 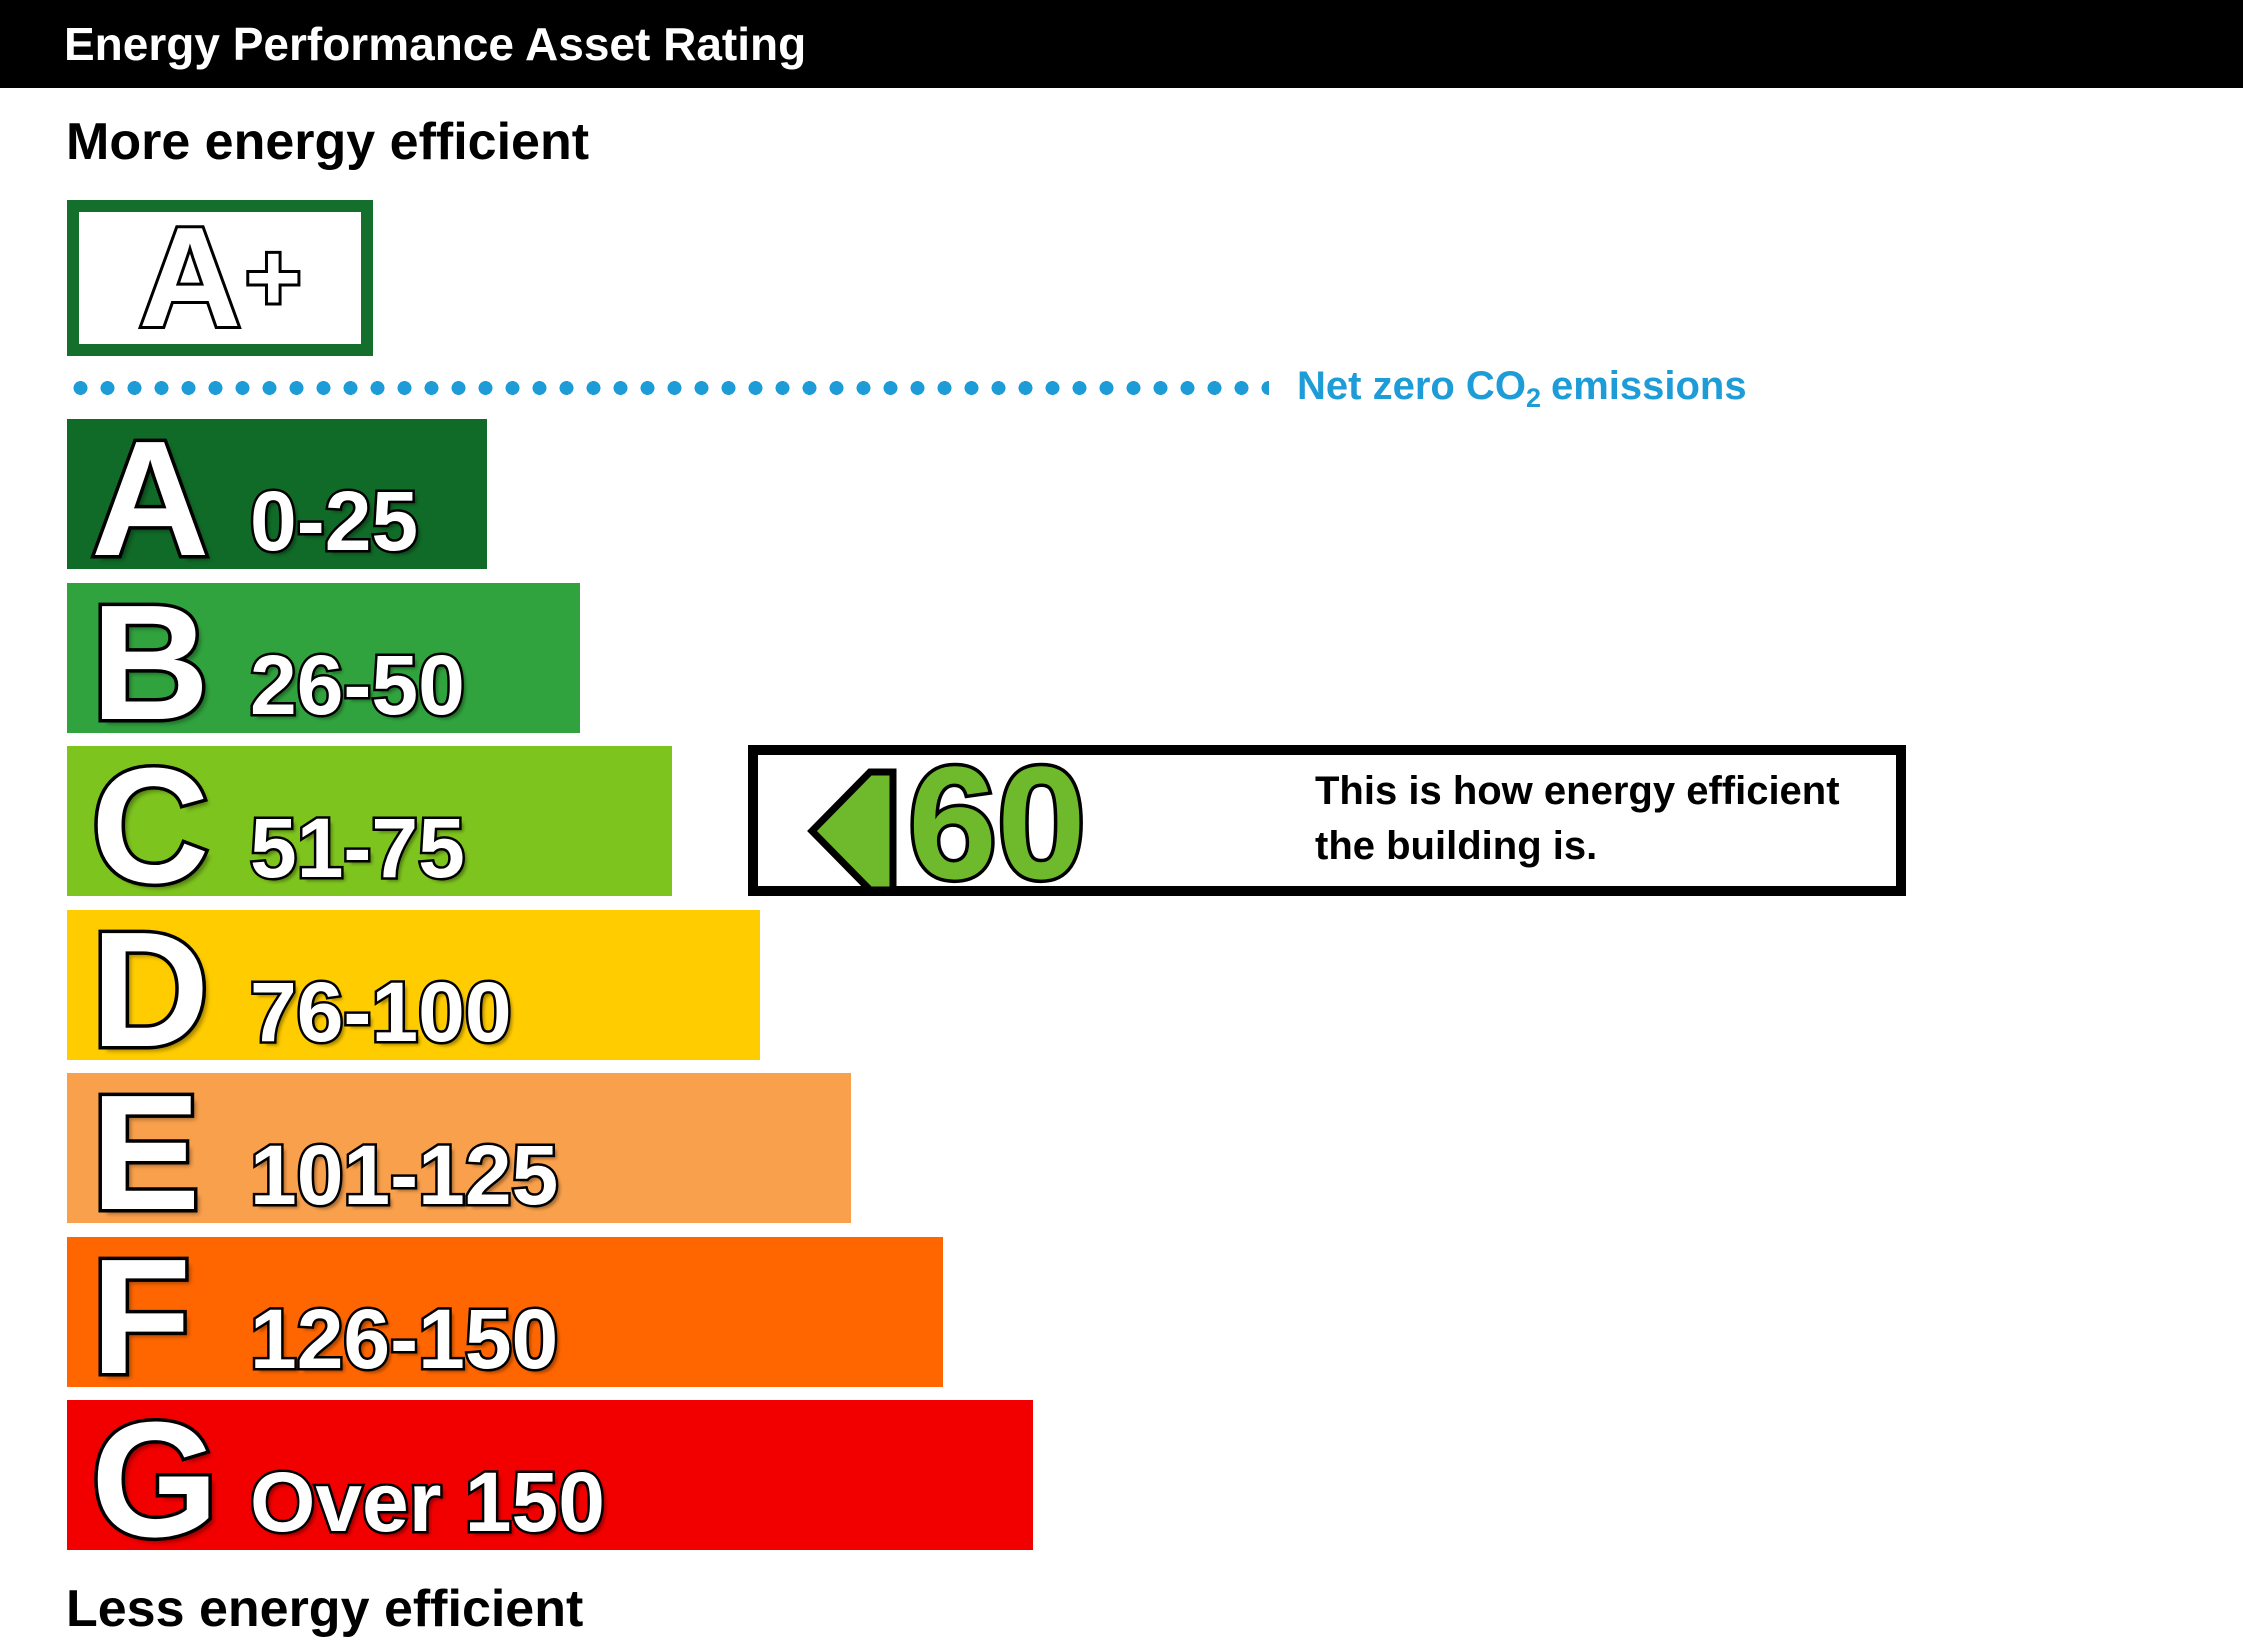 I want to click on band-b: B 26-50, so click(x=323, y=662).